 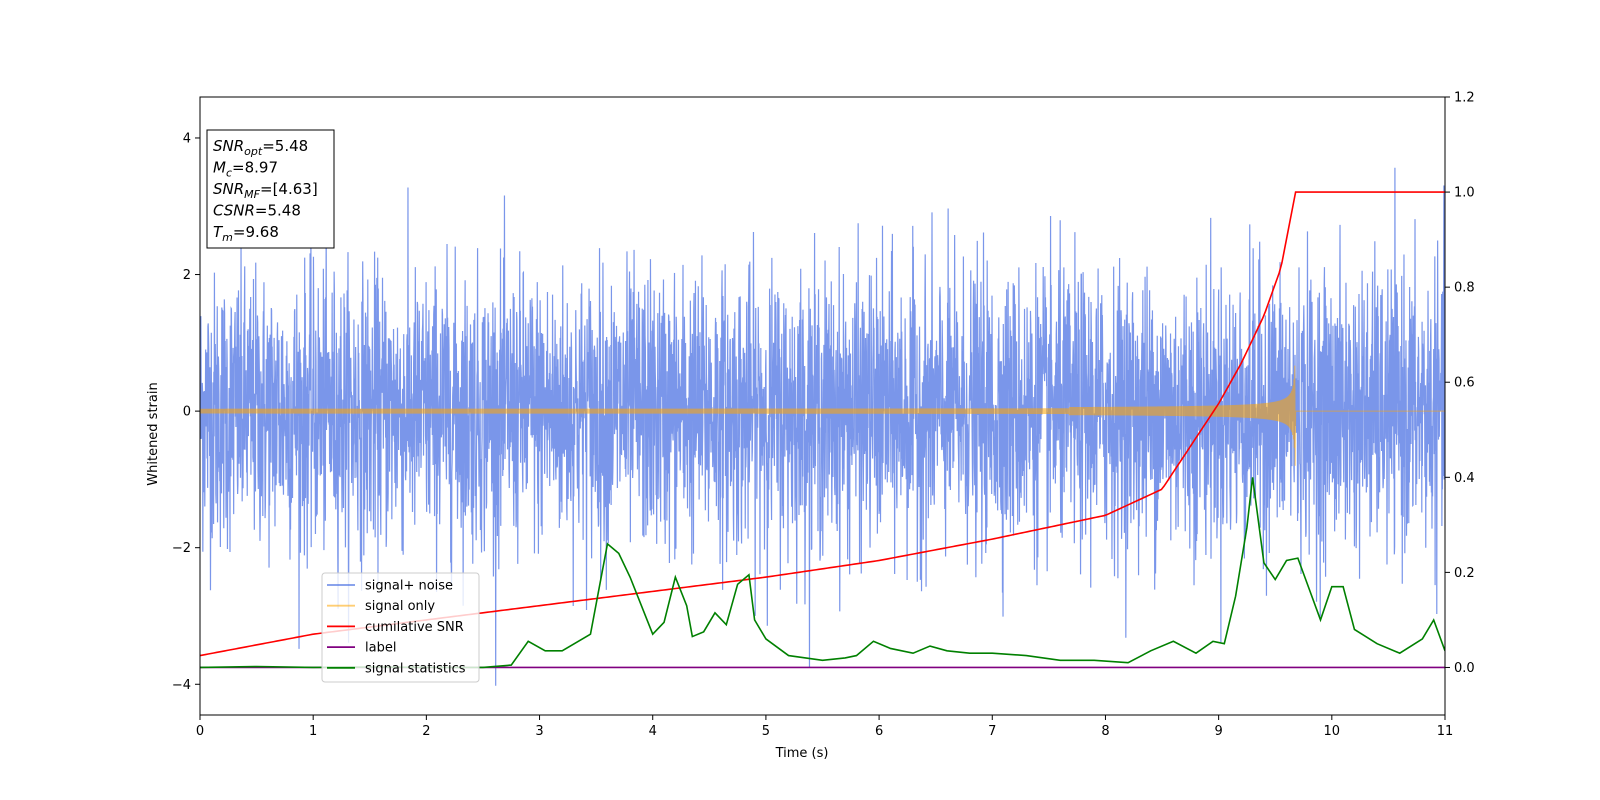 What do you see at coordinates (414, 627) in the screenshot?
I see `legend-entry-label: cumilative SNR` at bounding box center [414, 627].